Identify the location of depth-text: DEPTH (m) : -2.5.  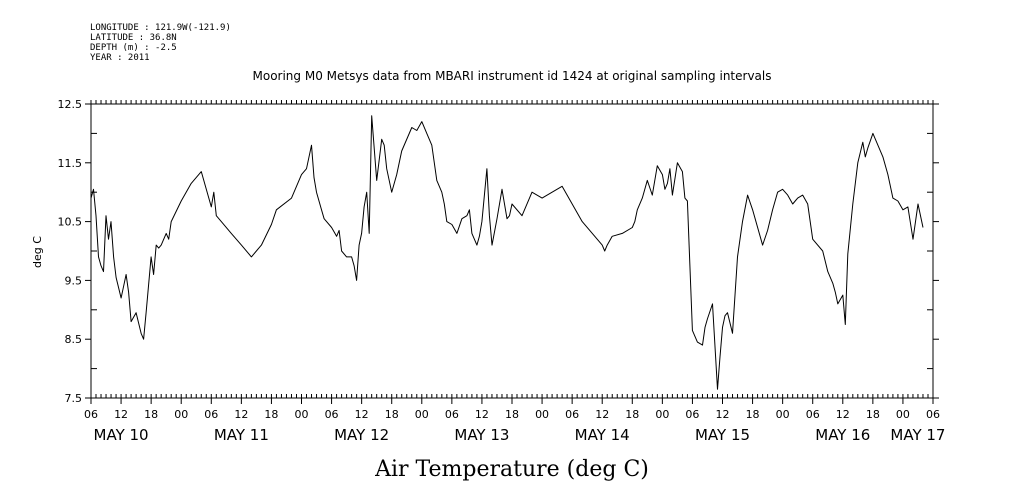
(133, 48).